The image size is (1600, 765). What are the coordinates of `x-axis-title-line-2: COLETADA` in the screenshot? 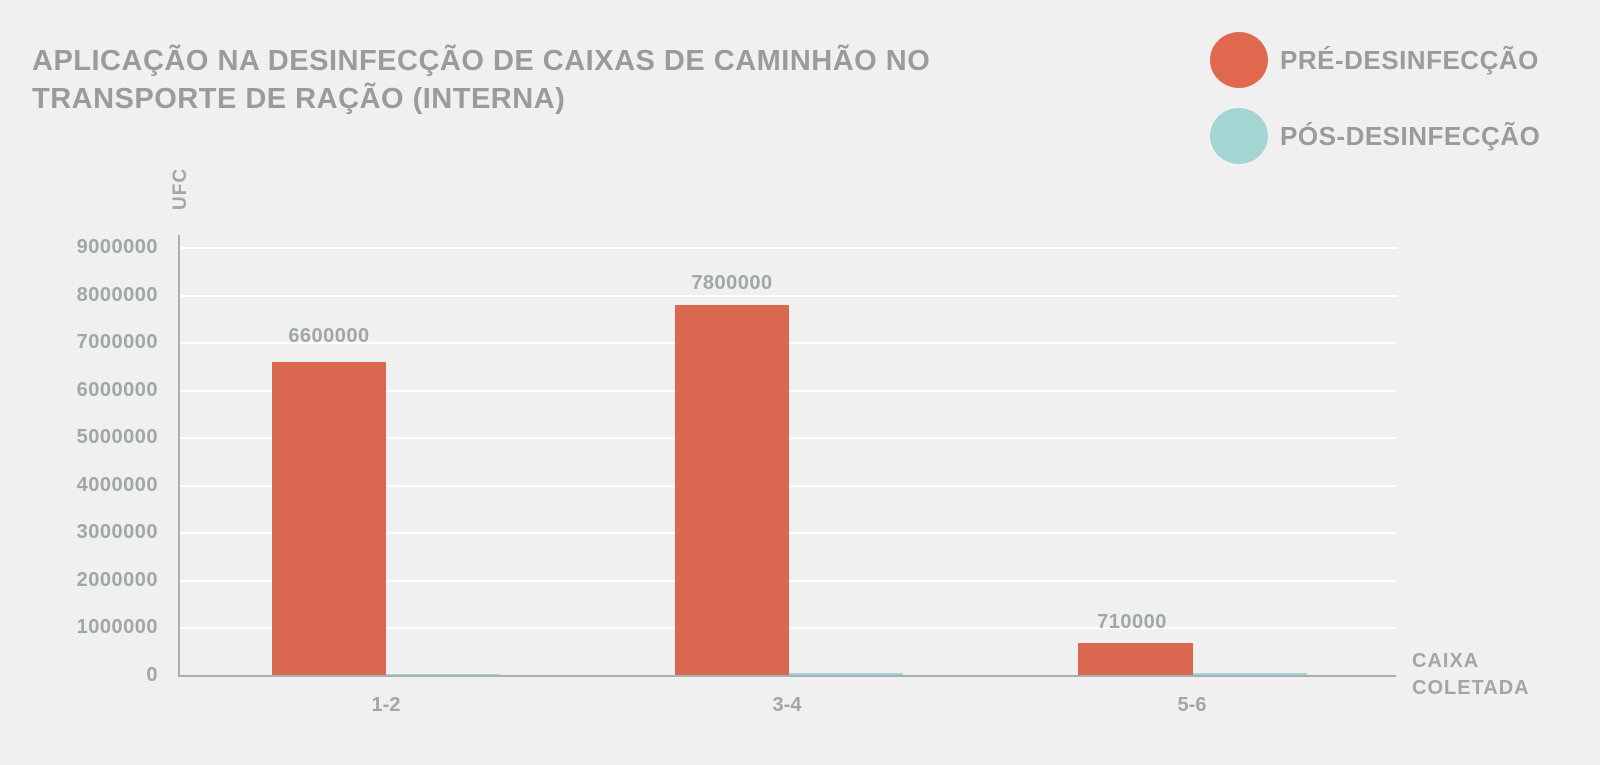 It's located at (1471, 688).